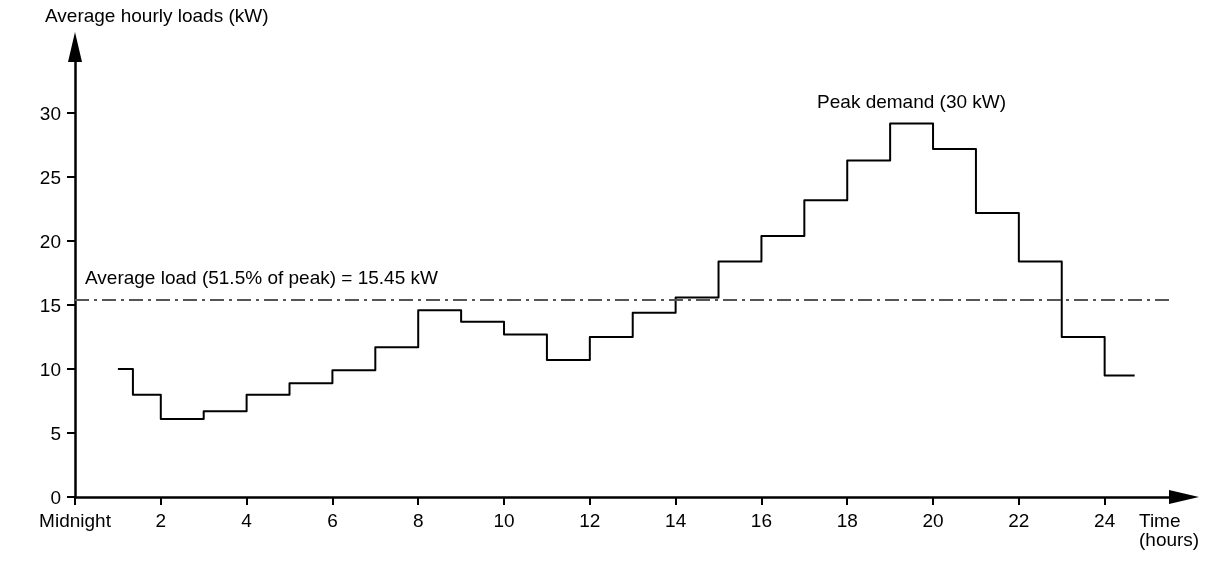 The width and height of the screenshot is (1229, 584). What do you see at coordinates (912, 102) in the screenshot?
I see `annotation: Peak demand (30 kW)` at bounding box center [912, 102].